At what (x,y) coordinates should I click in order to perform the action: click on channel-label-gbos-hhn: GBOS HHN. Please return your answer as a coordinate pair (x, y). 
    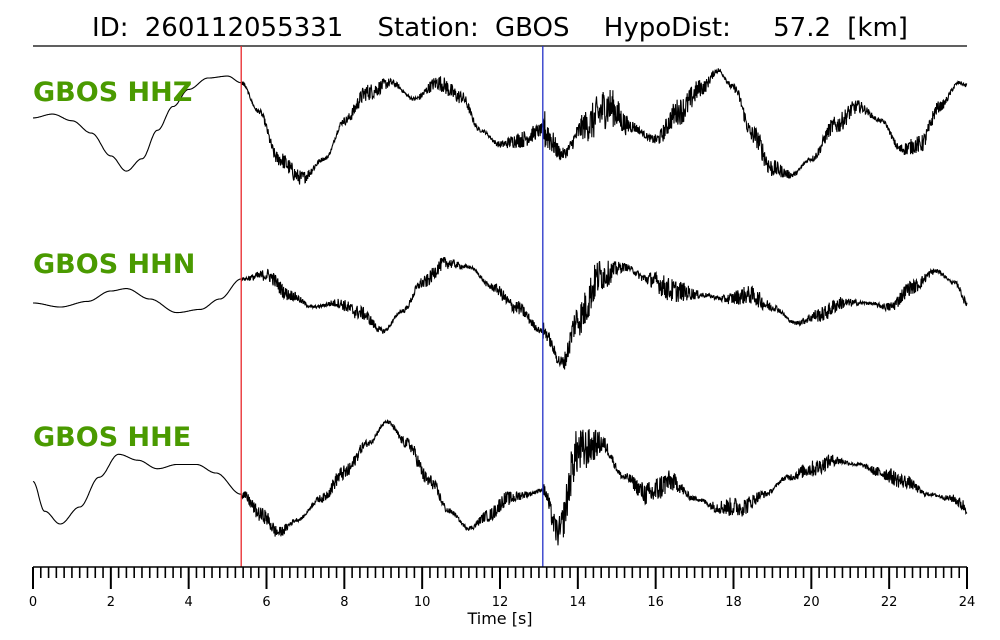
    Looking at the image, I should click on (114, 264).